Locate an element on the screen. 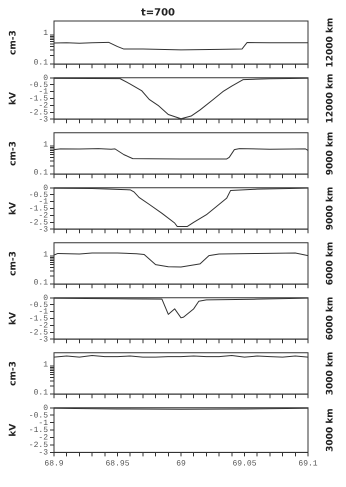 The height and width of the screenshot is (487, 346). y-tick-label: -2 is located at coordinates (43, 438).